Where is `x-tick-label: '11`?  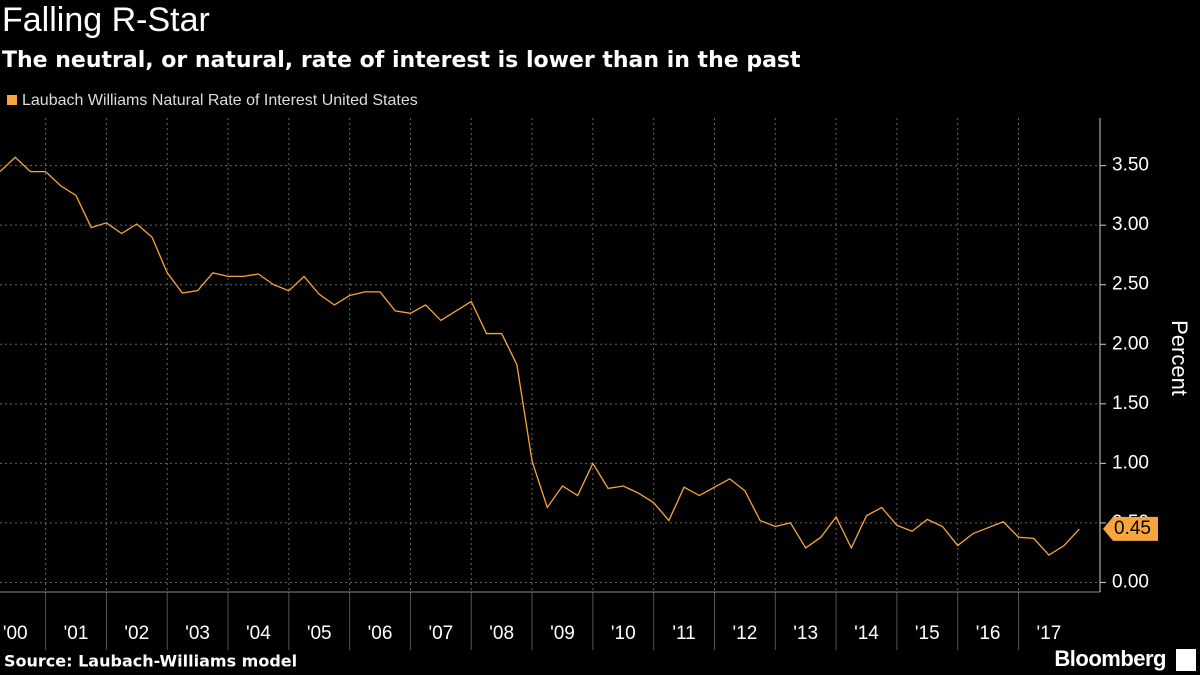 x-tick-label: '11 is located at coordinates (683, 633).